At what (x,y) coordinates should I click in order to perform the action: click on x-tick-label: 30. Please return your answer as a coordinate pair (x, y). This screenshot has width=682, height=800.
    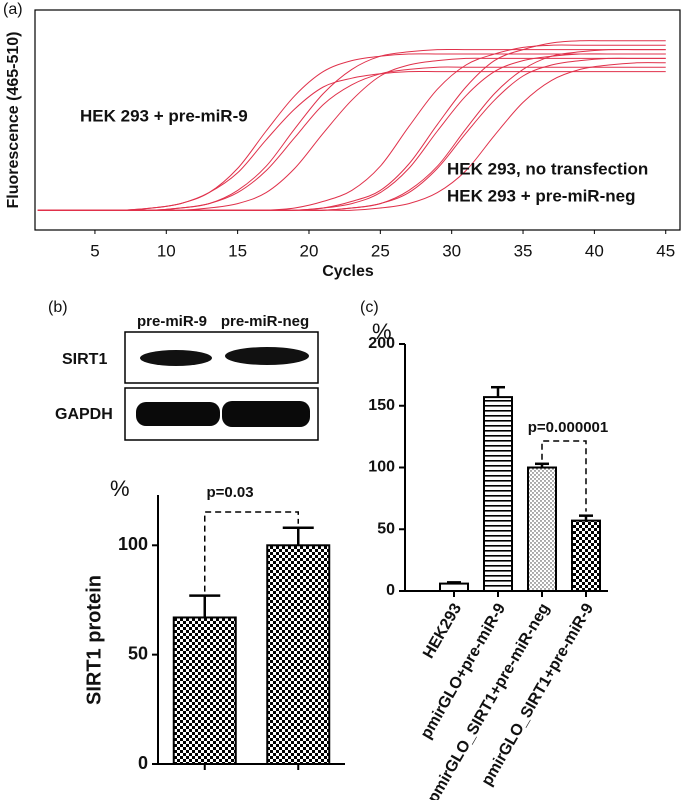
    Looking at the image, I should click on (451, 250).